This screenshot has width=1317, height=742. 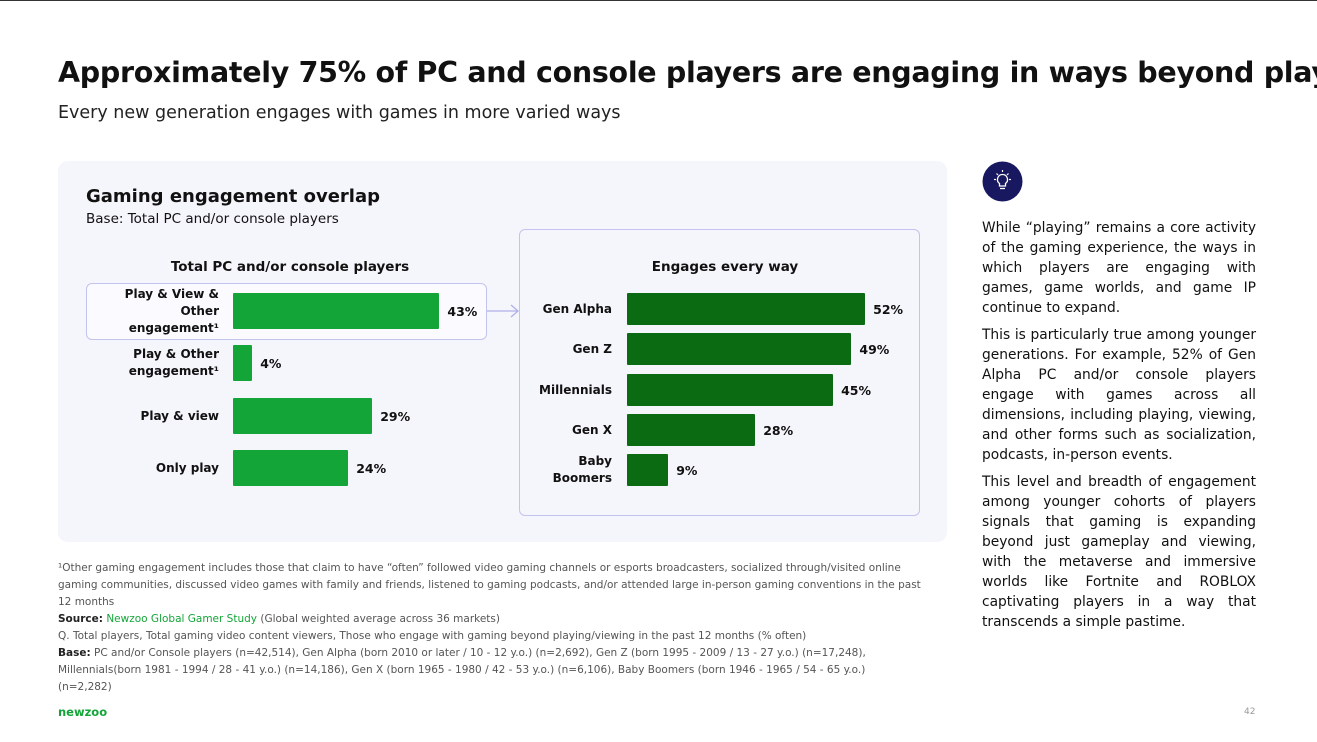 What do you see at coordinates (778, 430) in the screenshot?
I see `value-label: 28%` at bounding box center [778, 430].